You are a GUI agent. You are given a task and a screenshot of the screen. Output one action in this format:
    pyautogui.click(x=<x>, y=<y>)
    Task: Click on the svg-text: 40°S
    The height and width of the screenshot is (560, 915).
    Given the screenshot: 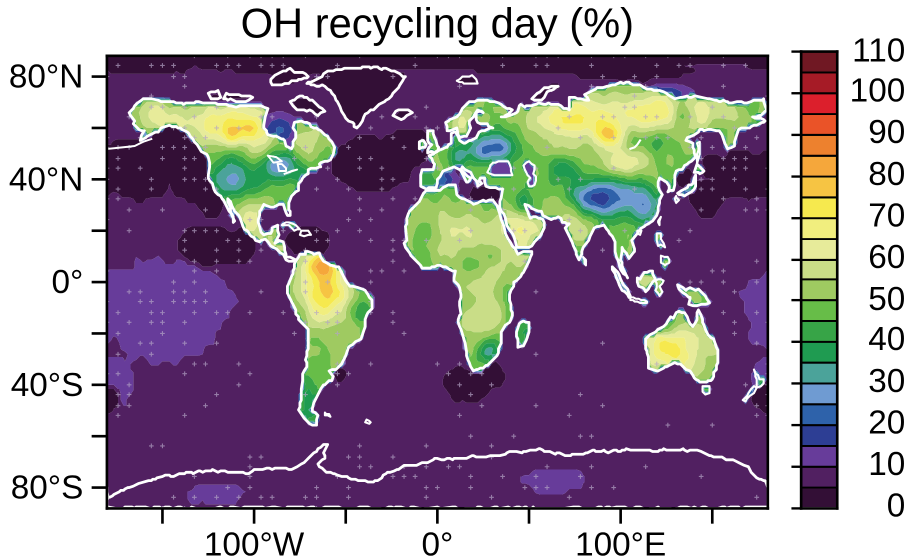 What is the action you would take?
    pyautogui.click(x=47, y=385)
    